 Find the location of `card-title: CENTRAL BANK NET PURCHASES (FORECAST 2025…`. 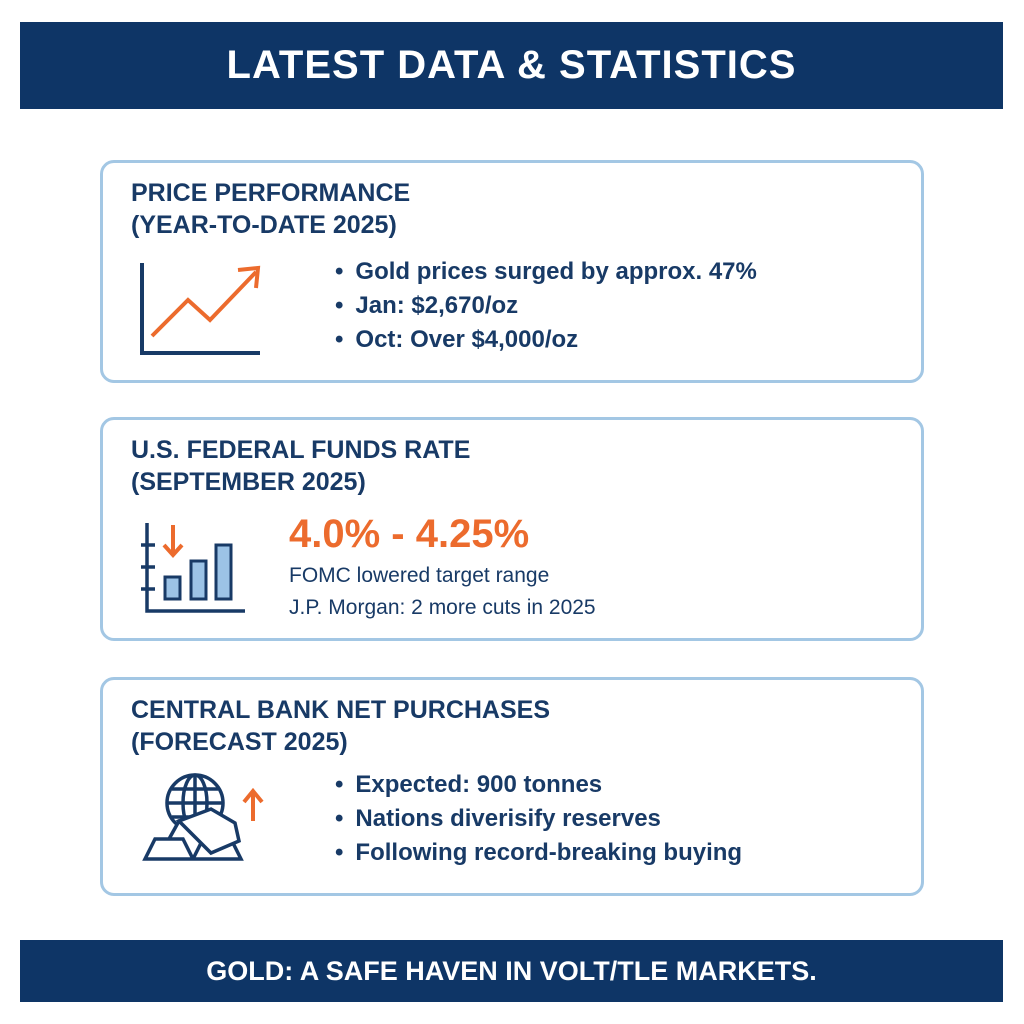

card-title: CENTRAL BANK NET PURCHASES (FORECAST 2025… is located at coordinates (341, 726).